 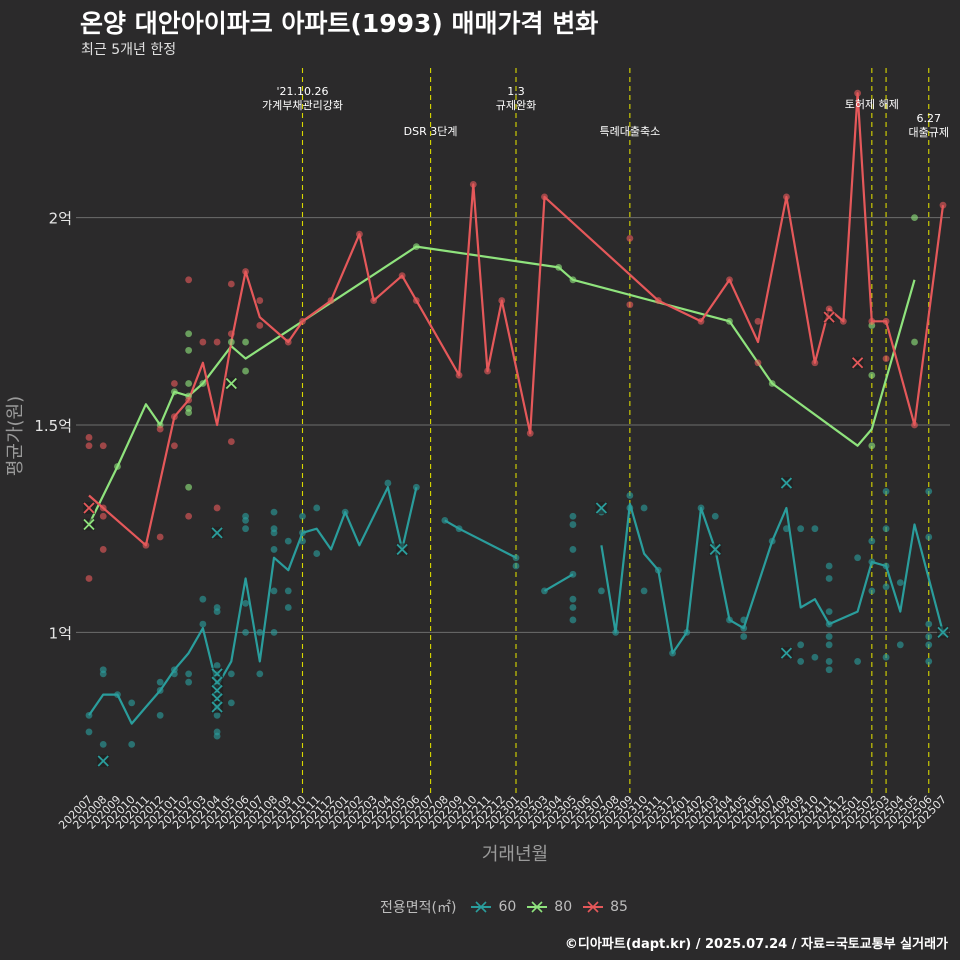 I want to click on legend-item-85: 85, so click(x=605, y=907).